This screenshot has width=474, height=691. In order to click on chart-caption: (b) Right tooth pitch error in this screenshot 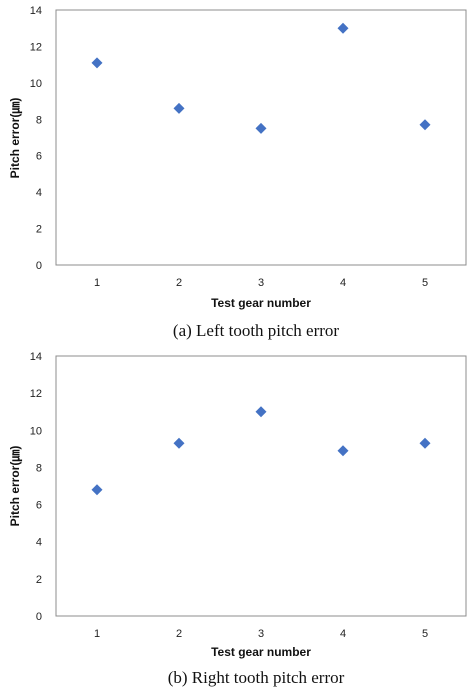, I will do `click(256, 677)`.